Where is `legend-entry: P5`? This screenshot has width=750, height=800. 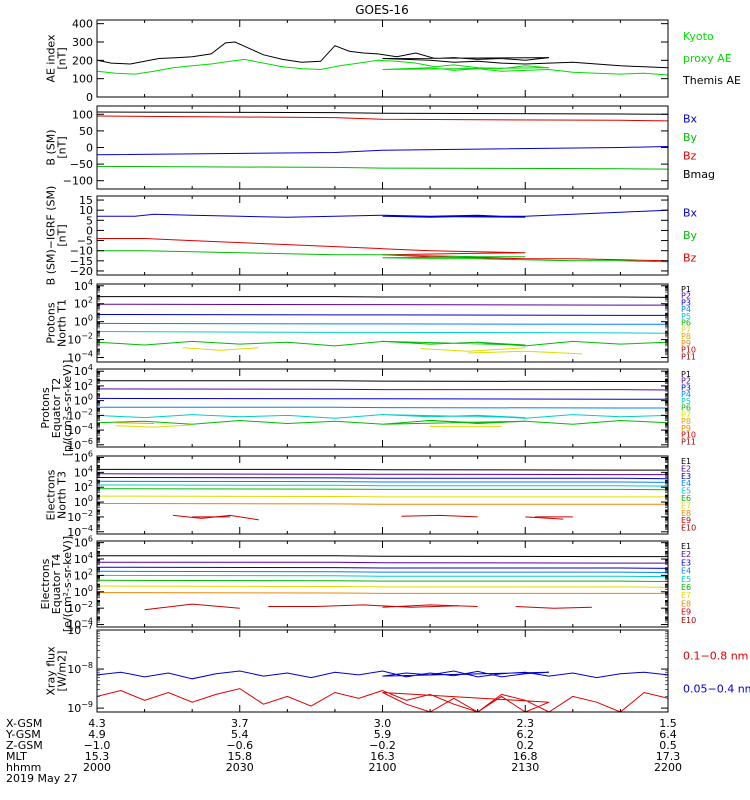 legend-entry: P5 is located at coordinates (686, 316).